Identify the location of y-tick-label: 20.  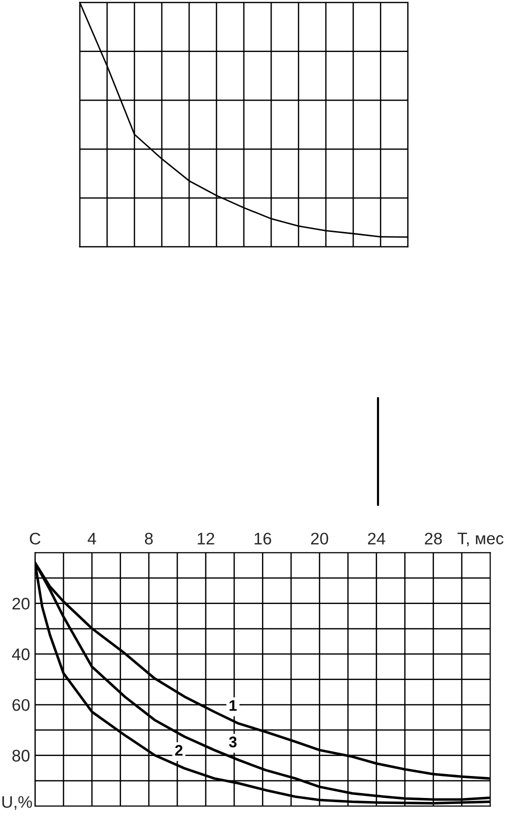
(21, 604).